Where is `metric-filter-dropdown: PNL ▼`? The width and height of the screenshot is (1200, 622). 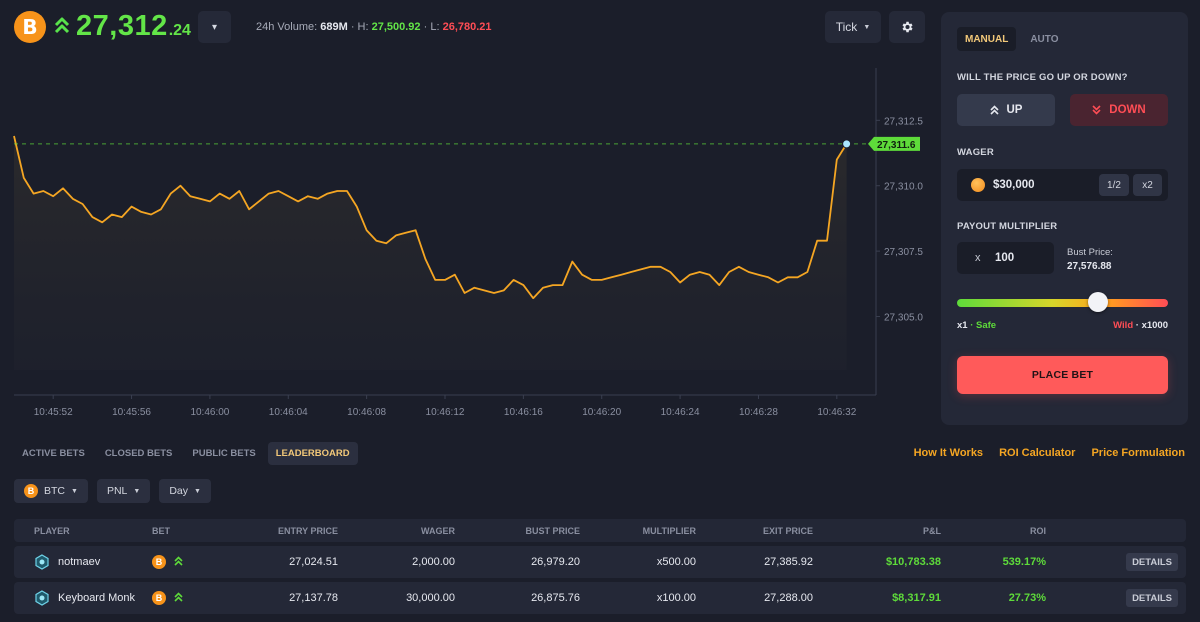
metric-filter-dropdown: PNL ▼ is located at coordinates (123, 491).